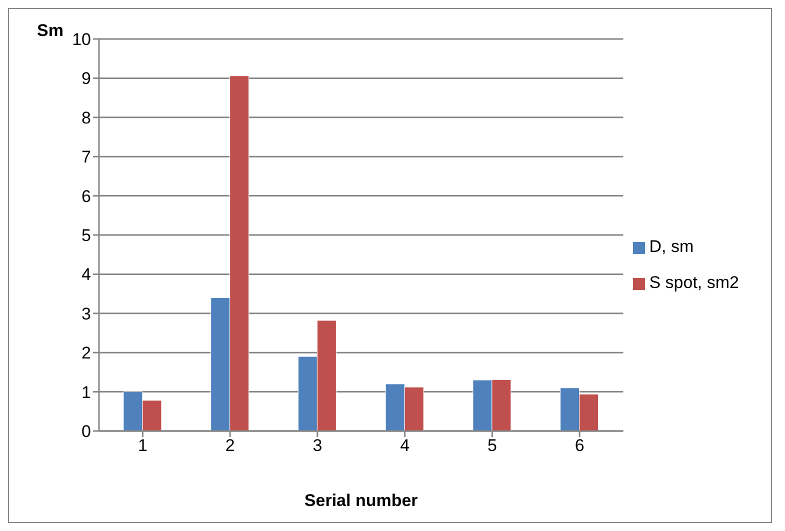 This screenshot has width=785, height=531. Describe the element at coordinates (579, 446) in the screenshot. I see `x-tick-label: 6` at that location.